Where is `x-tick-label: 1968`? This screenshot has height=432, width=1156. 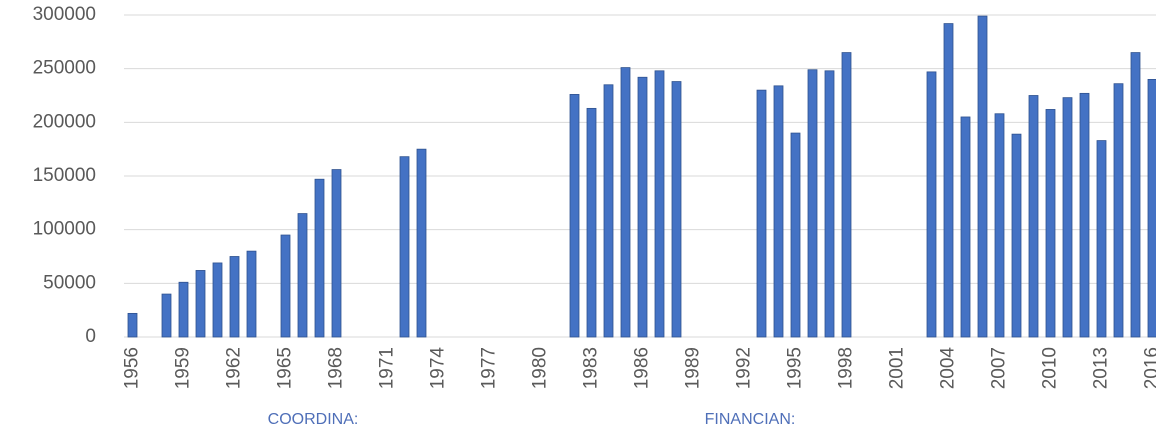 x-tick-label: 1968 is located at coordinates (336, 368).